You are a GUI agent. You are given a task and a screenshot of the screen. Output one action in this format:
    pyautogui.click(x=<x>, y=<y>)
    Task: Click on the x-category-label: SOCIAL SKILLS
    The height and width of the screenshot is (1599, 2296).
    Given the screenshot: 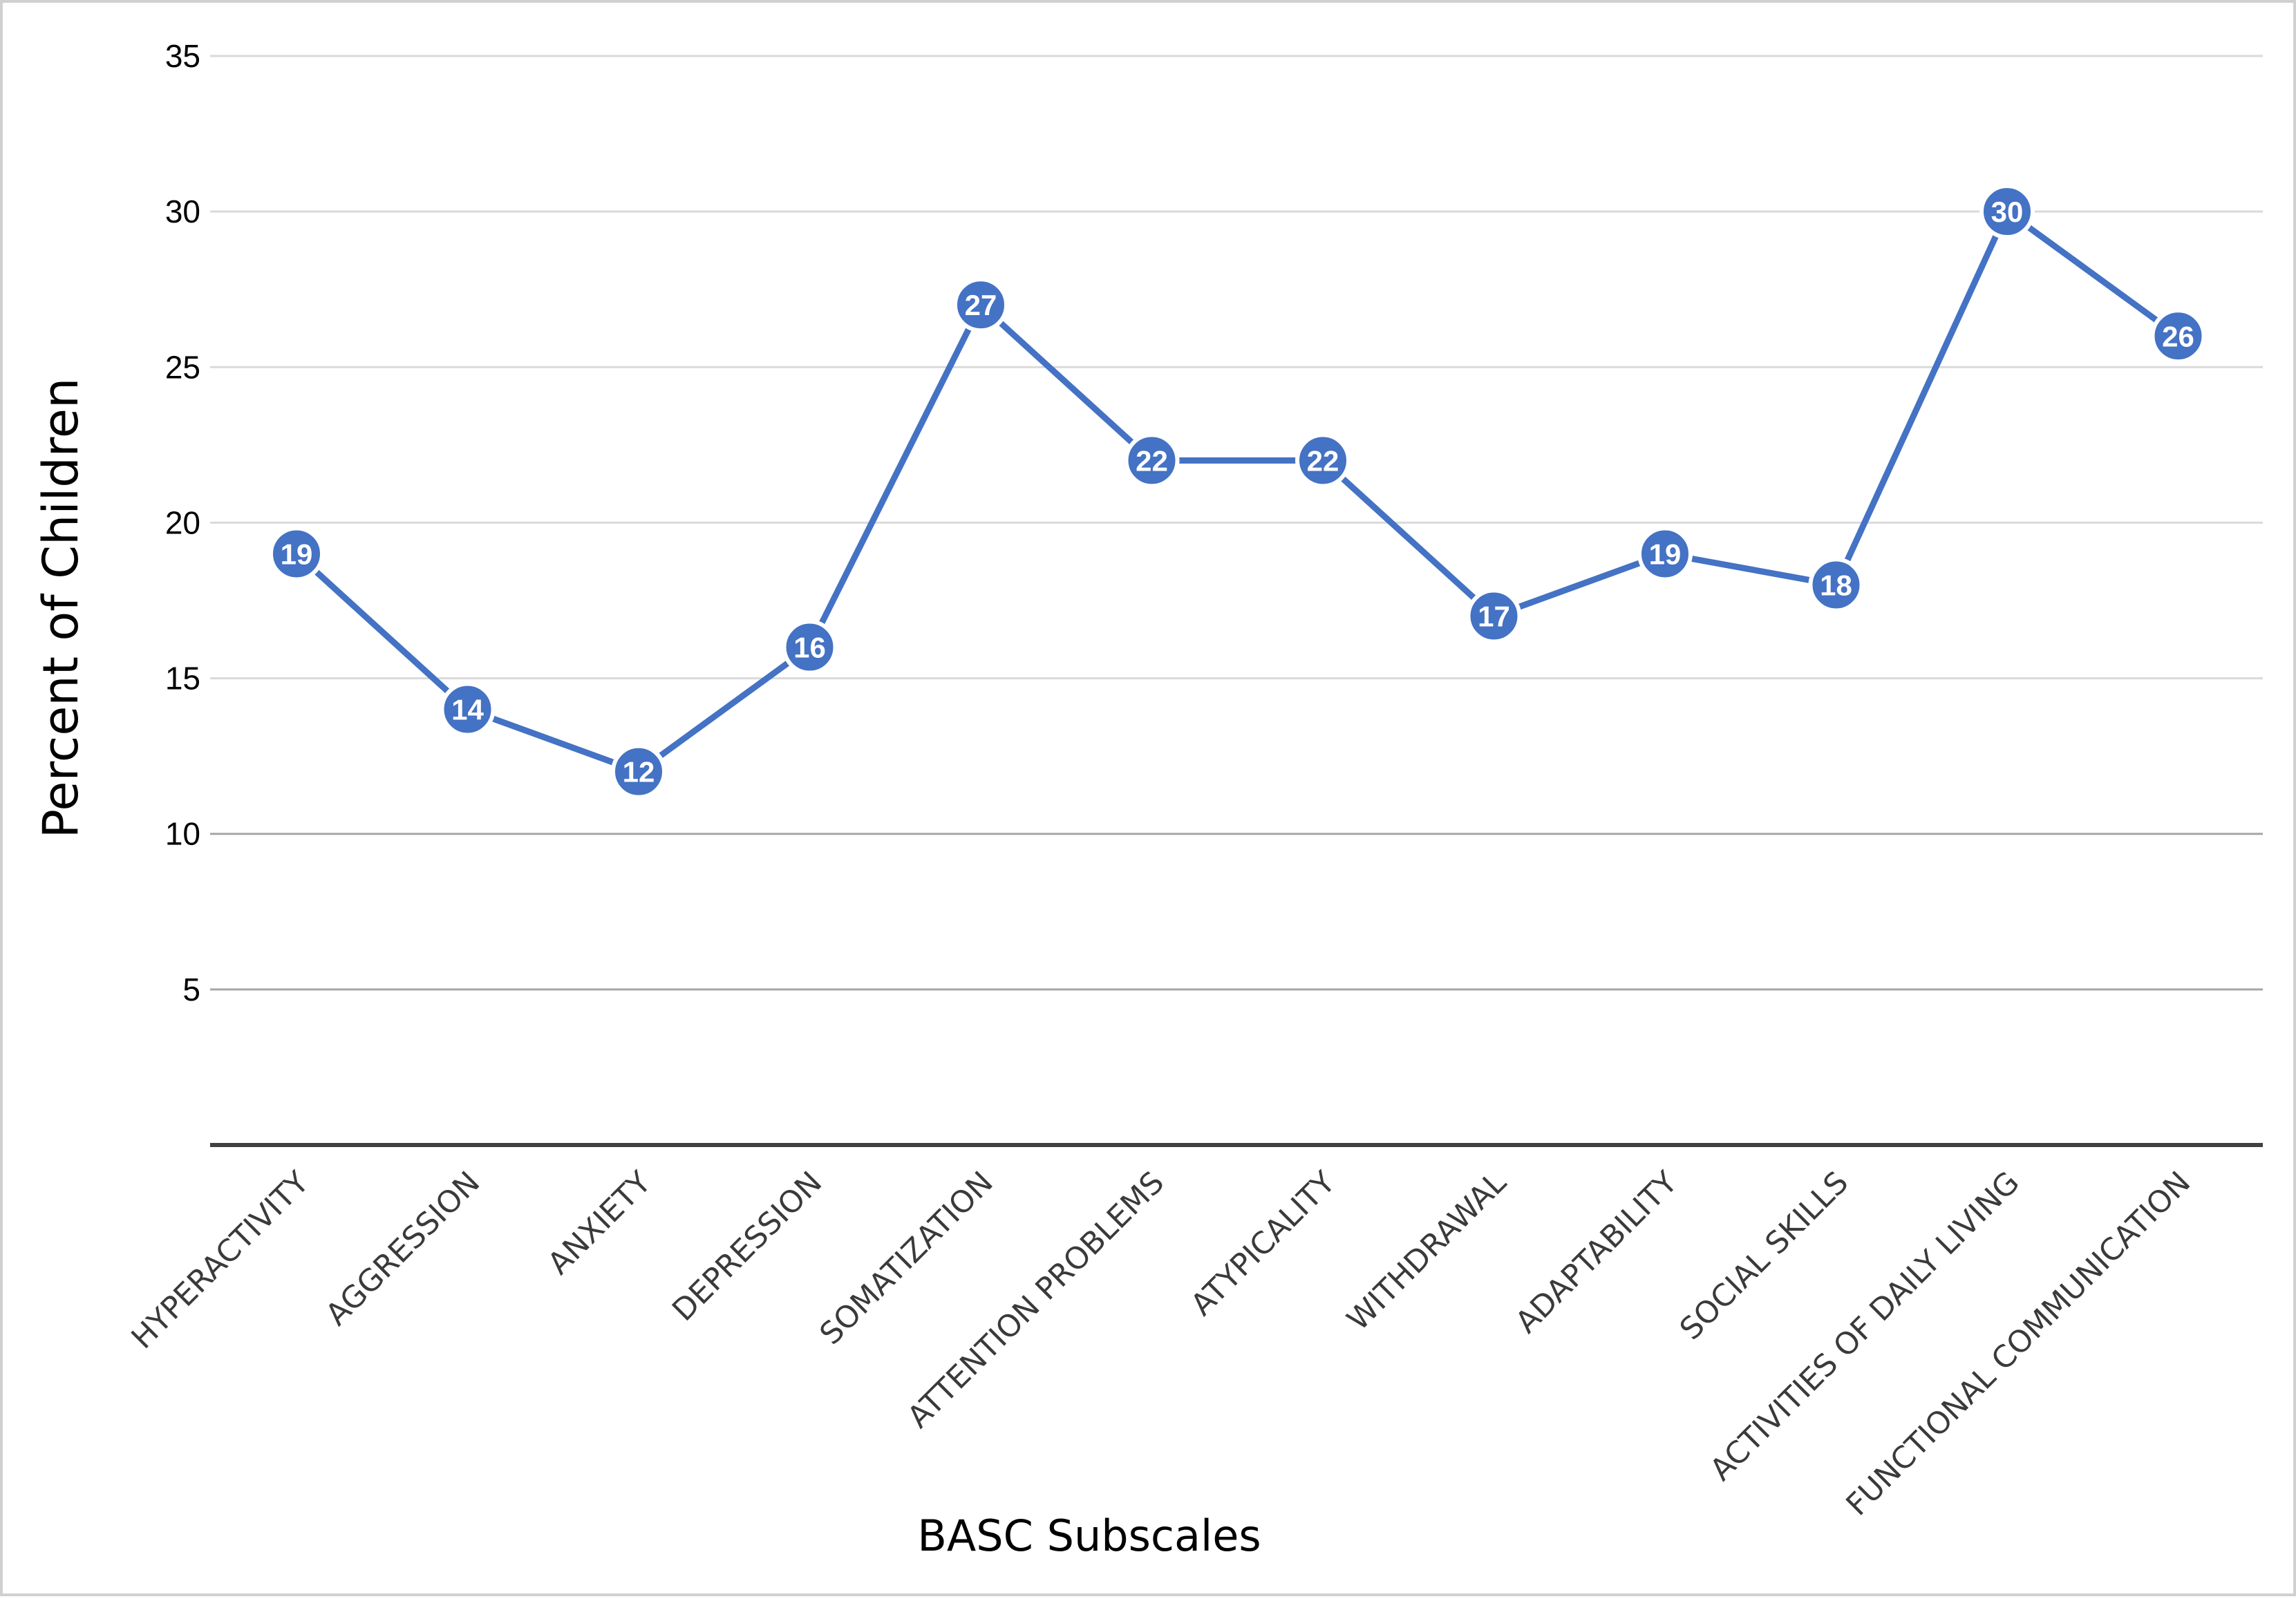 What is the action you would take?
    pyautogui.click(x=1764, y=1256)
    